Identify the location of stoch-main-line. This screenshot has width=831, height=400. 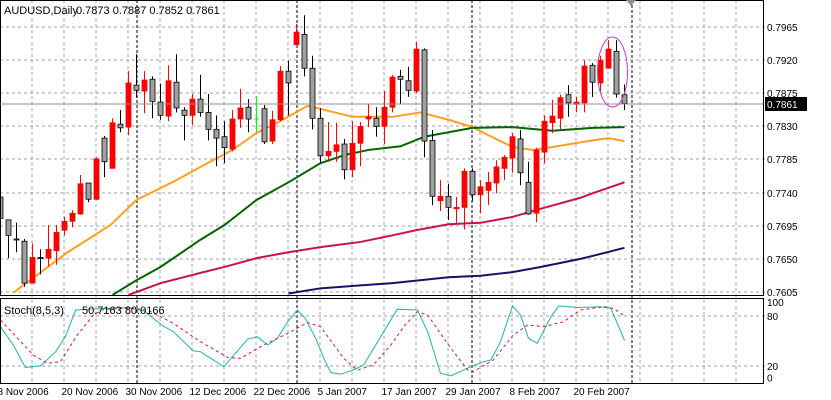
(312, 340).